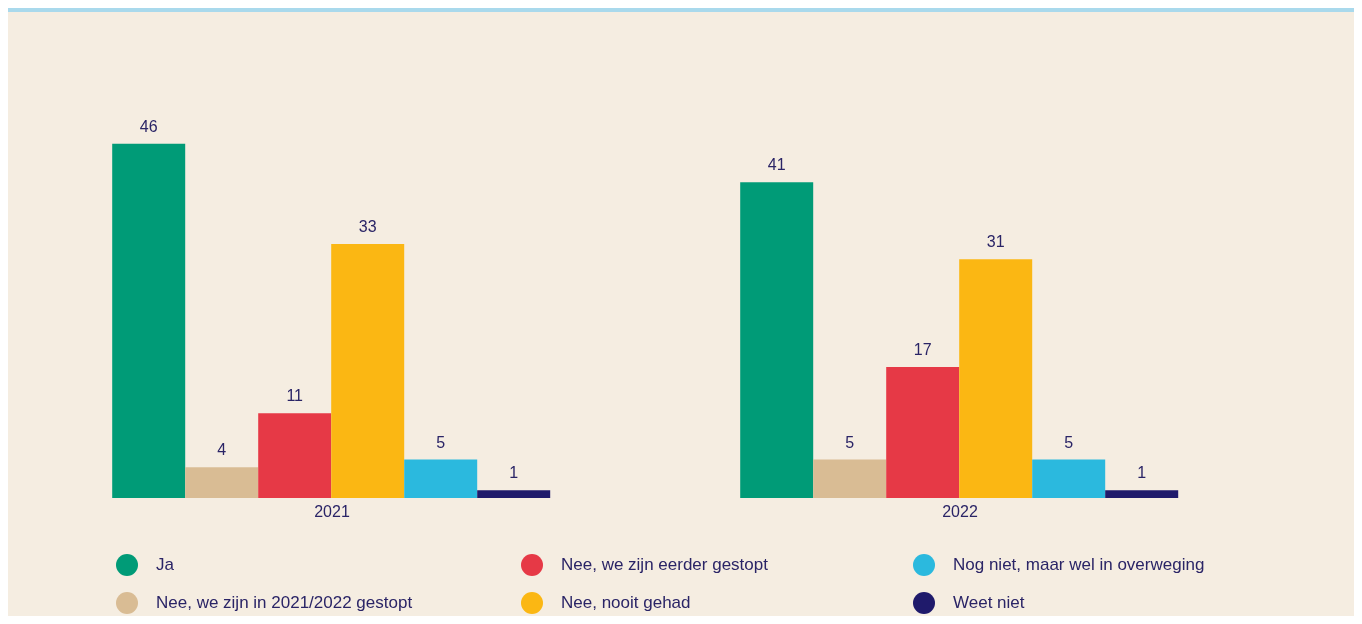  What do you see at coordinates (664, 565) in the screenshot?
I see `legend-label: Nee, we zijn eerder gestopt` at bounding box center [664, 565].